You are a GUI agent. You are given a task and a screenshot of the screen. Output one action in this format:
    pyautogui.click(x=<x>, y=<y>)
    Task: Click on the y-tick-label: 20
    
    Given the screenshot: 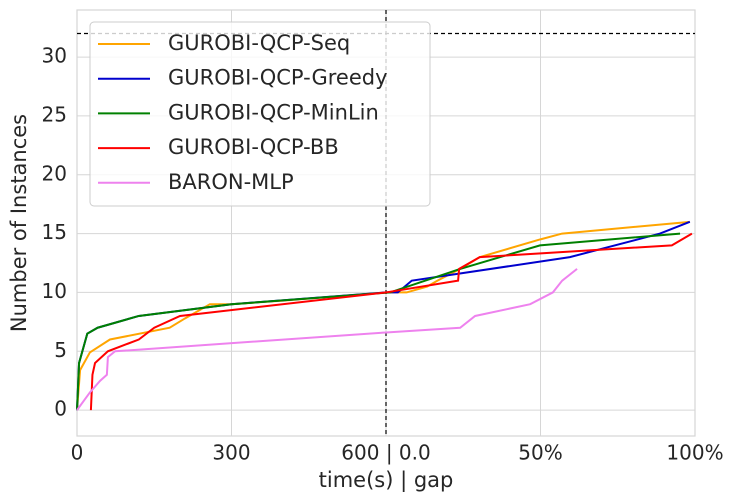 What is the action you would take?
    pyautogui.click(x=54, y=173)
    